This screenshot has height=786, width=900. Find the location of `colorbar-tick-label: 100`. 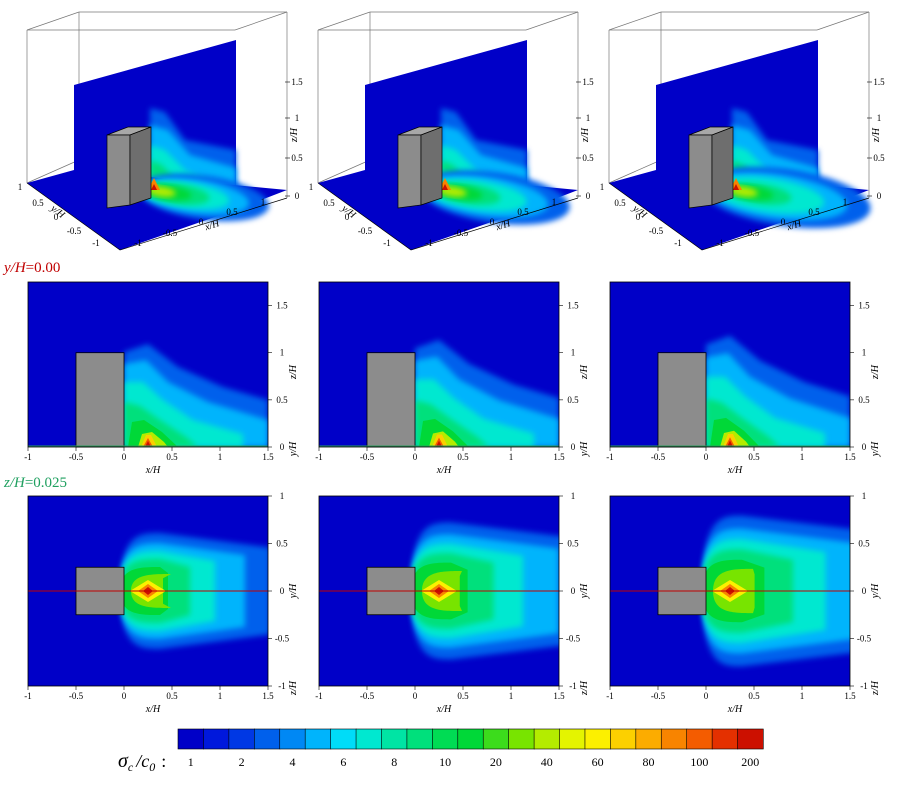

colorbar-tick-label: 100 is located at coordinates (699, 762).